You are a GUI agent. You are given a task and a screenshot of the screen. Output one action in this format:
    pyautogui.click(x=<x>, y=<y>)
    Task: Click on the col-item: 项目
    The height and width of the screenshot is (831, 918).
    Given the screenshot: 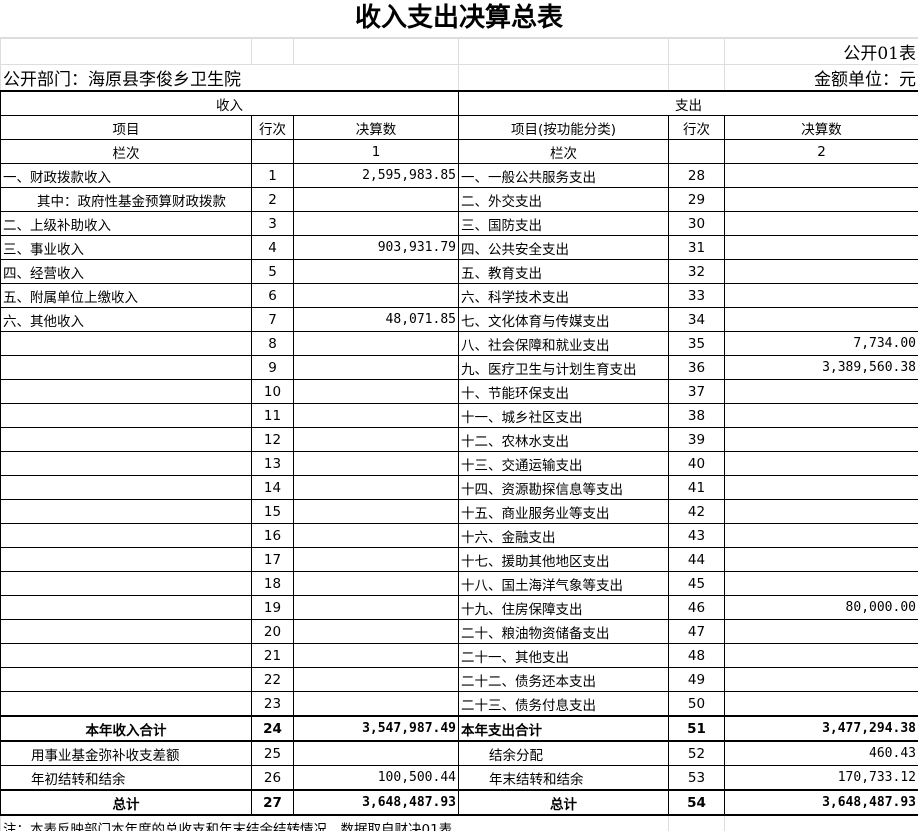 What is the action you would take?
    pyautogui.click(x=126, y=127)
    